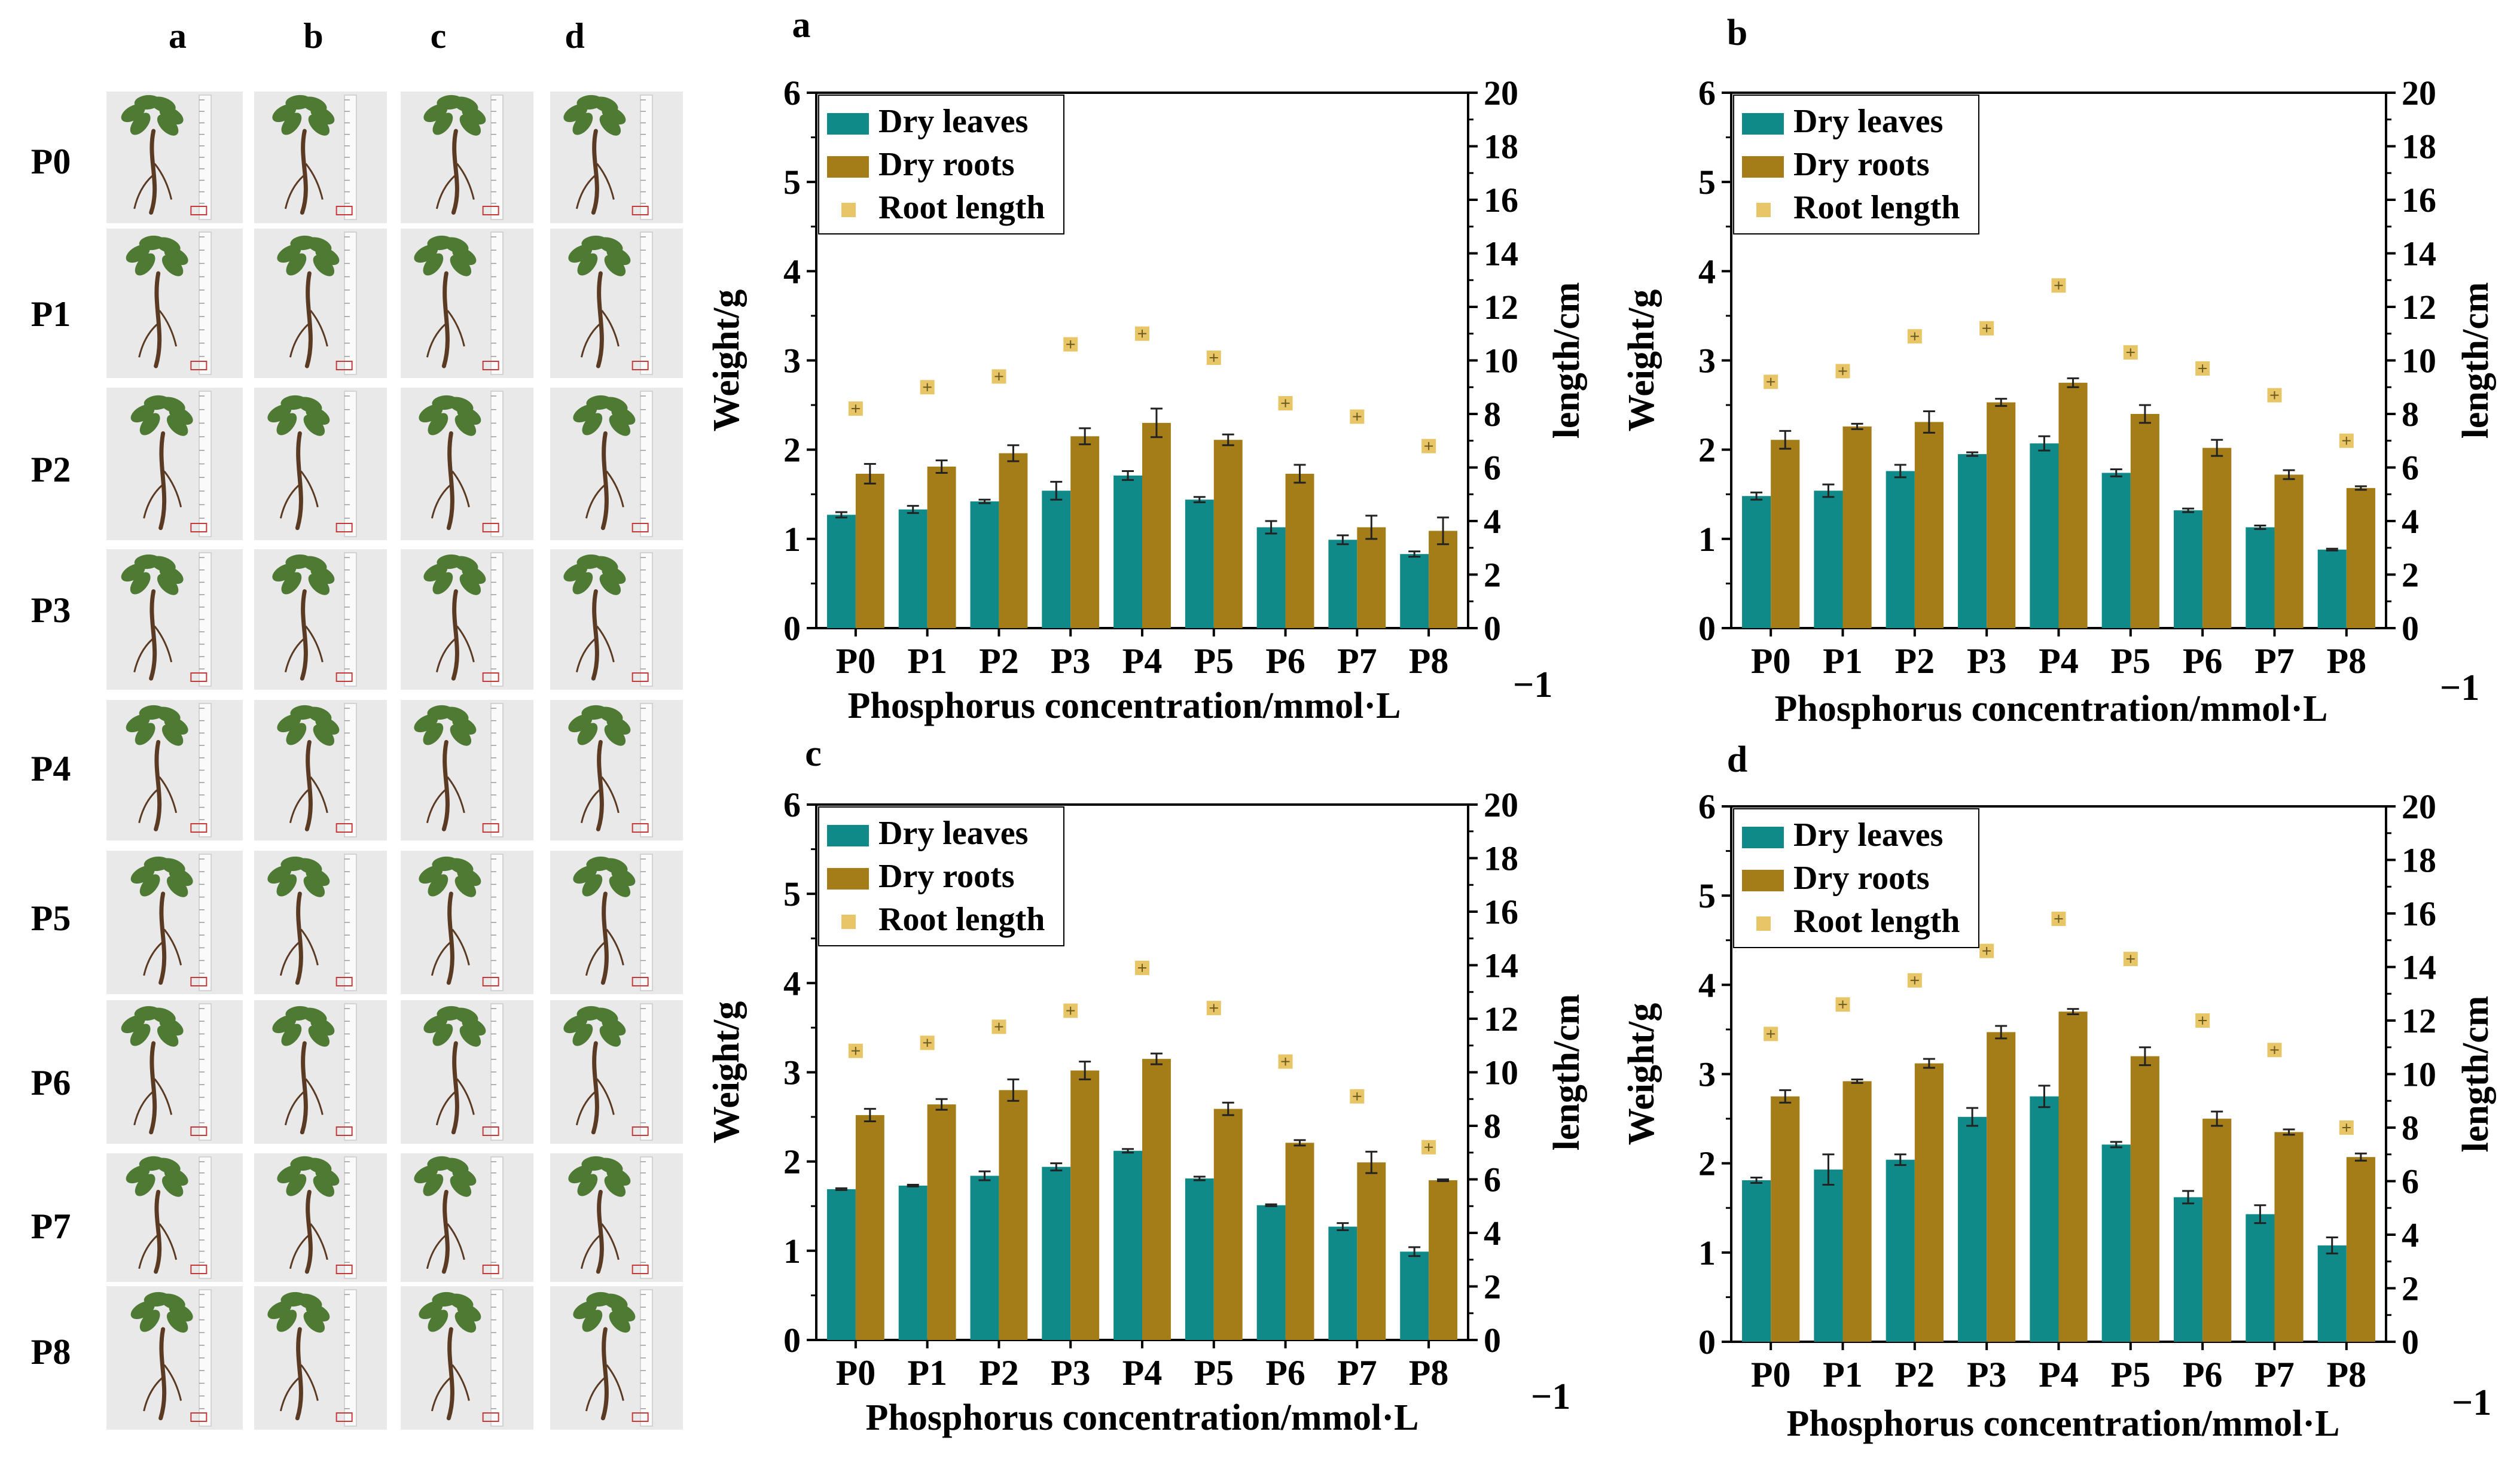 Image resolution: width=2520 pixels, height=1465 pixels. I want to click on right-axis-tick-label: 6, so click(2411, 1181).